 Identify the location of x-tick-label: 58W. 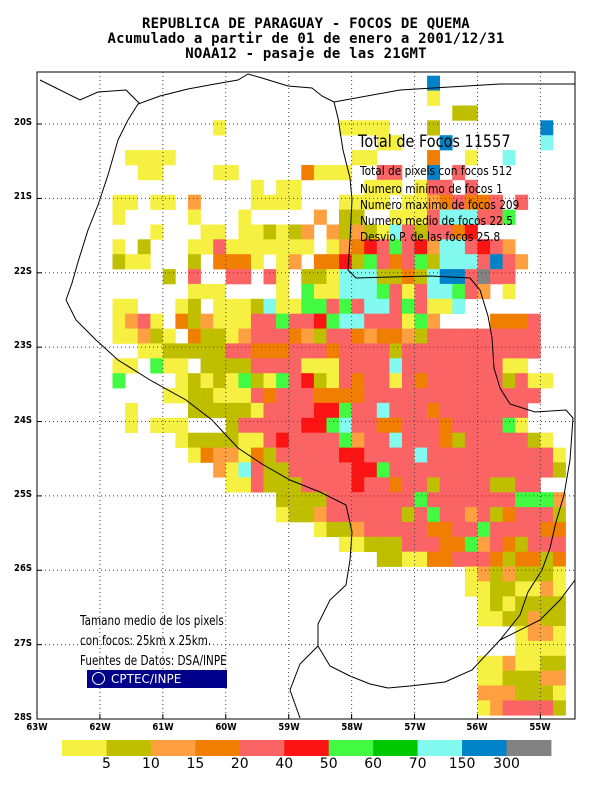
(351, 727).